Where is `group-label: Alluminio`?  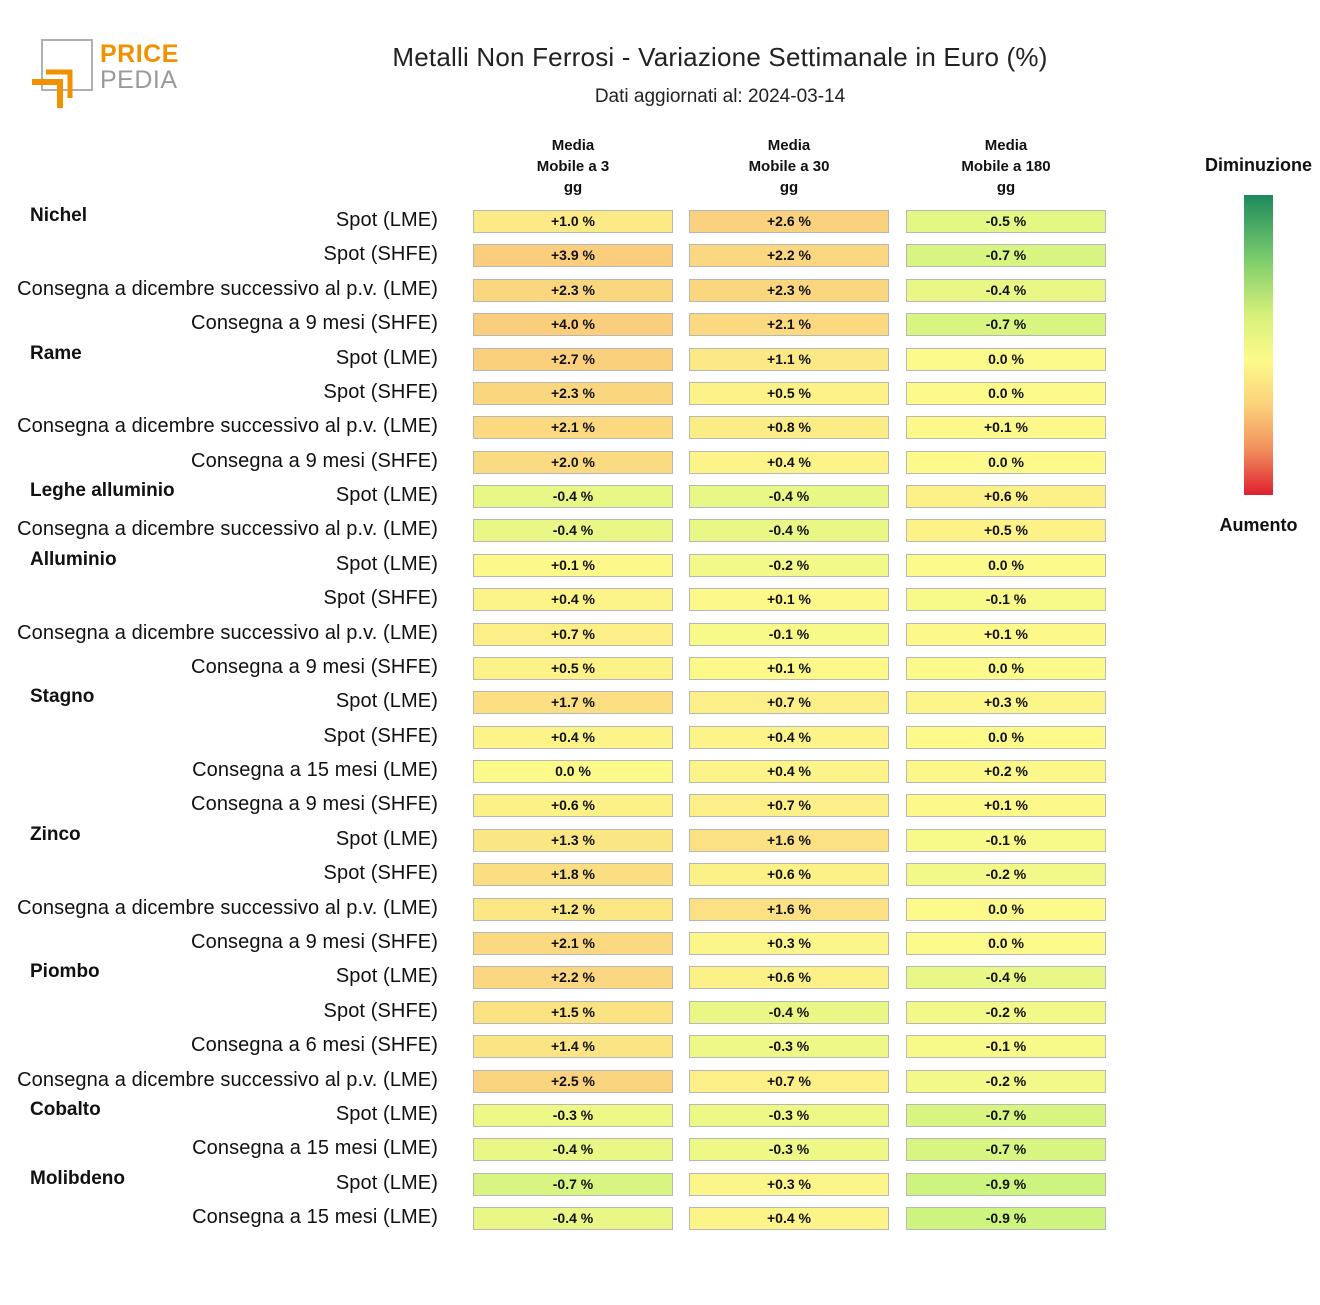 group-label: Alluminio is located at coordinates (73, 559).